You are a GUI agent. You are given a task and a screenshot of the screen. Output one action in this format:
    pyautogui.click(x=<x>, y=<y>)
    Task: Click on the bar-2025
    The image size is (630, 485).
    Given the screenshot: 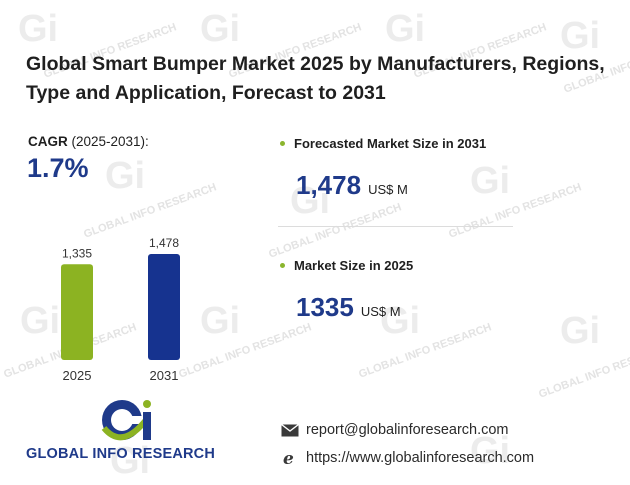 What is the action you would take?
    pyautogui.click(x=77, y=312)
    